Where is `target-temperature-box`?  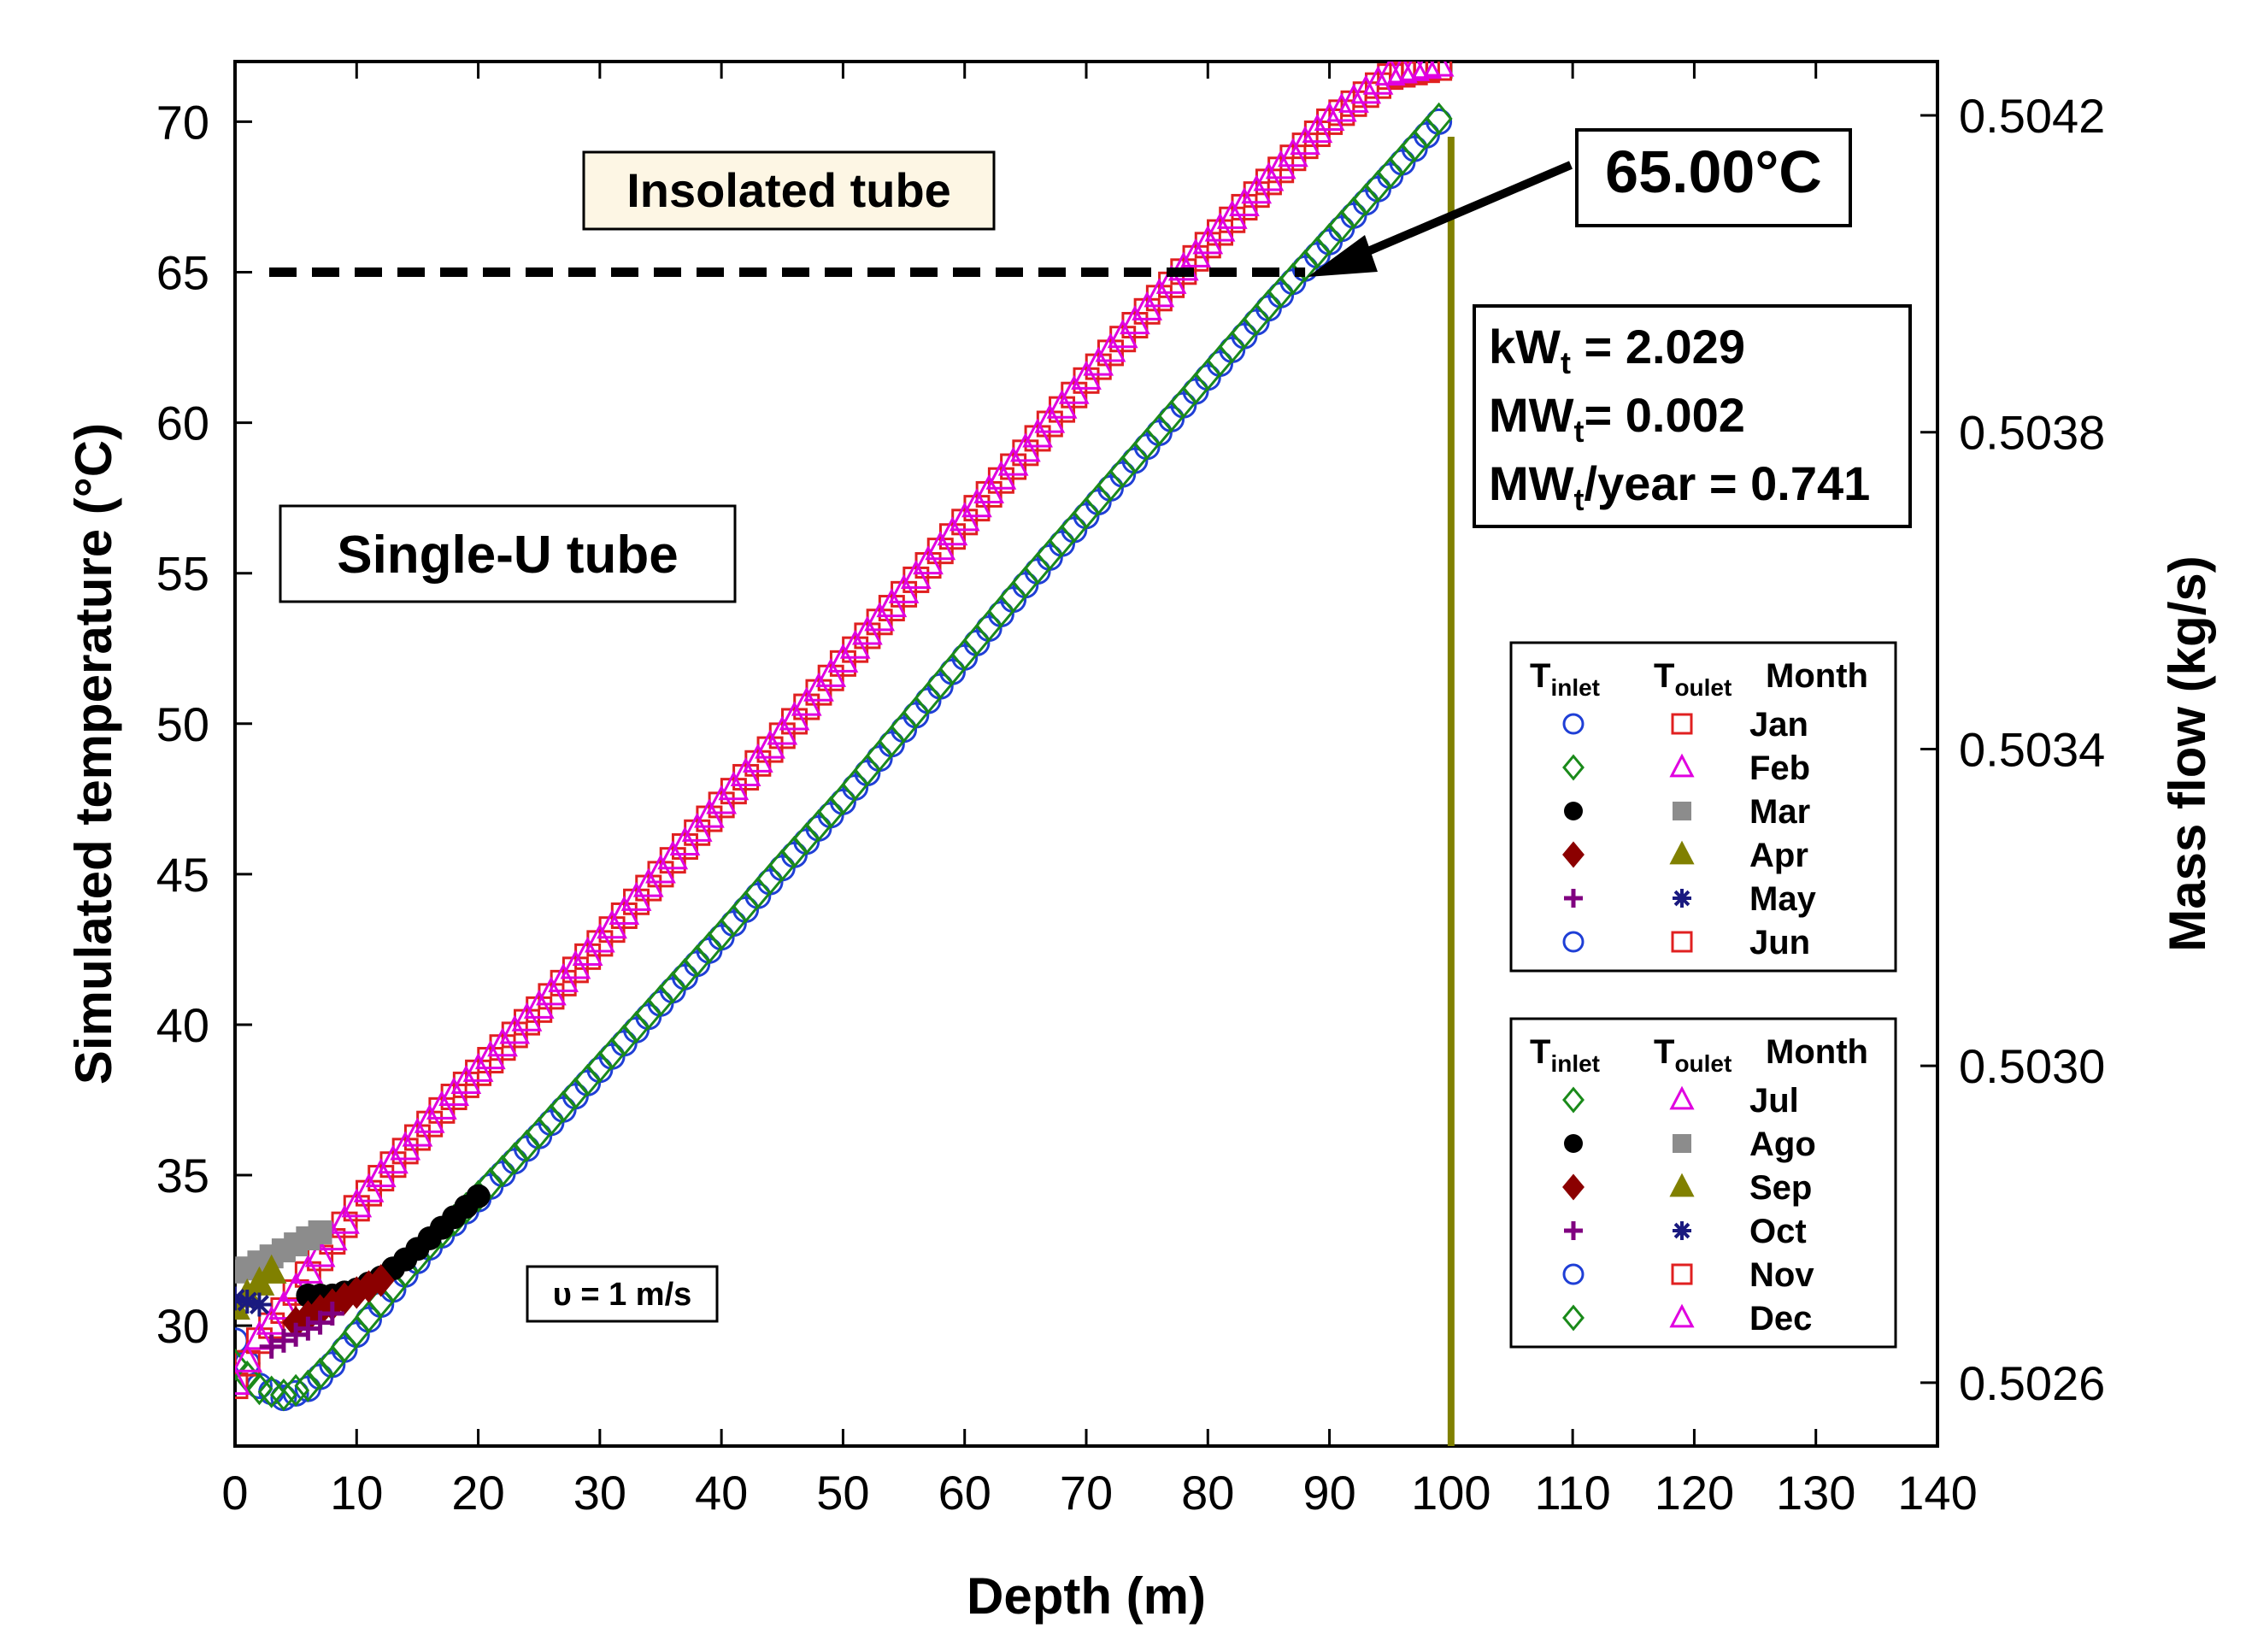 target-temperature-box is located at coordinates (1714, 177).